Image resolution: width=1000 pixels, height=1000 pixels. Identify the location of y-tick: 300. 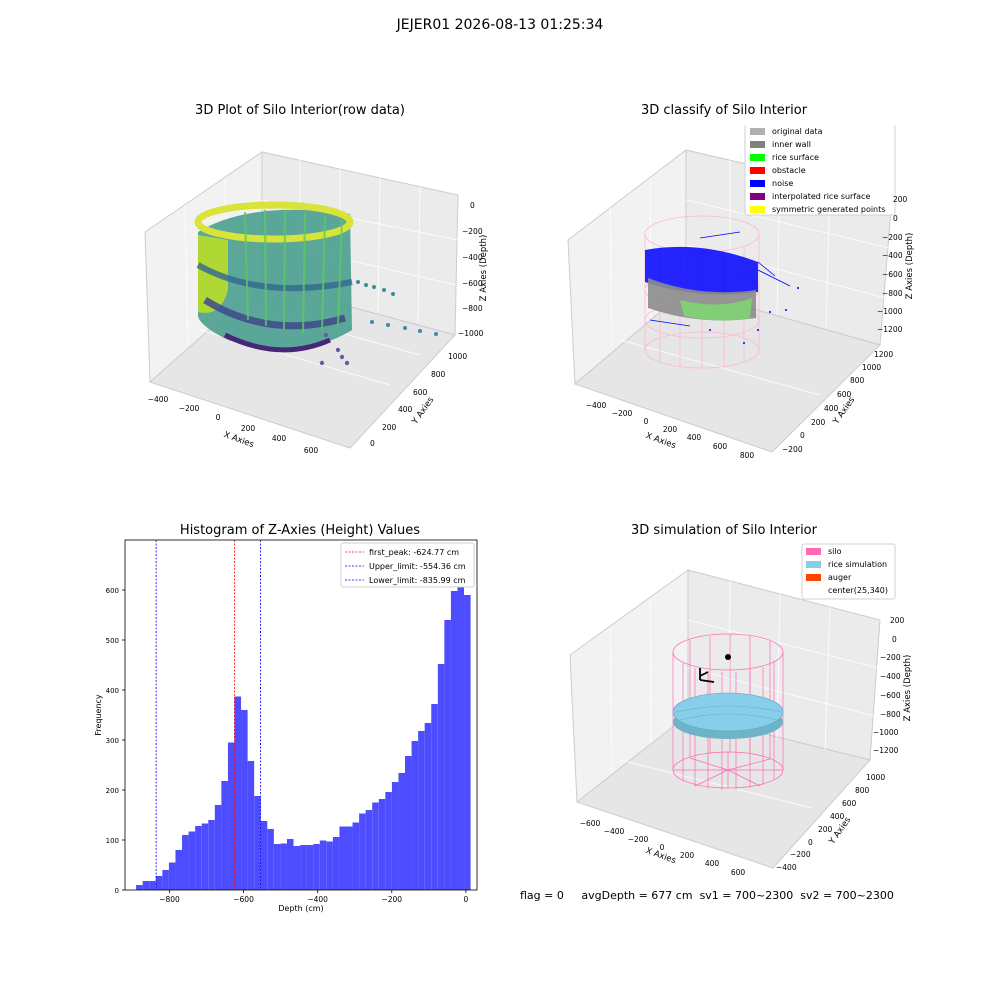
(112, 741).